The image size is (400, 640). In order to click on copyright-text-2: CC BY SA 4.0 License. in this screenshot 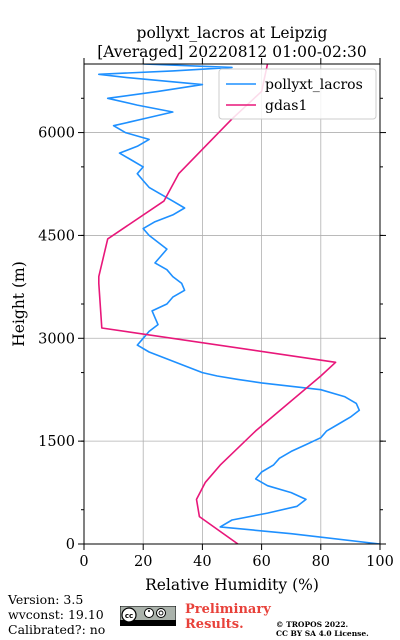, I will do `click(322, 633)`.